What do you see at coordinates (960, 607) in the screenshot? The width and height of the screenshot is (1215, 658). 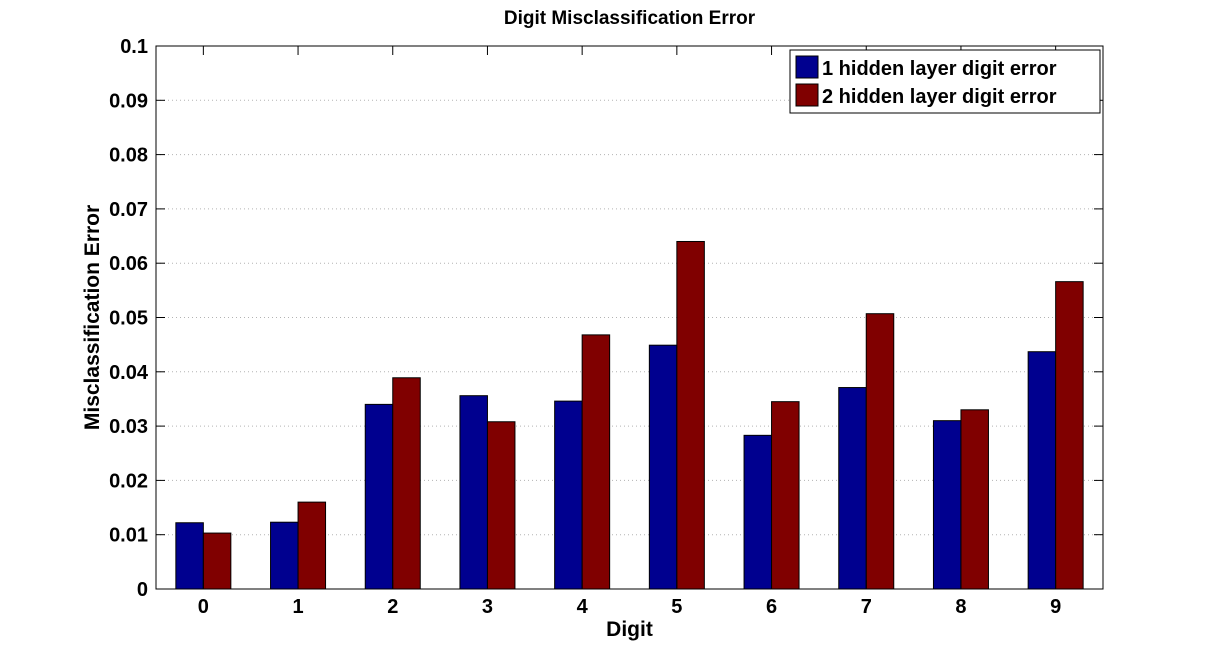 I see `x-tick-label: 8` at bounding box center [960, 607].